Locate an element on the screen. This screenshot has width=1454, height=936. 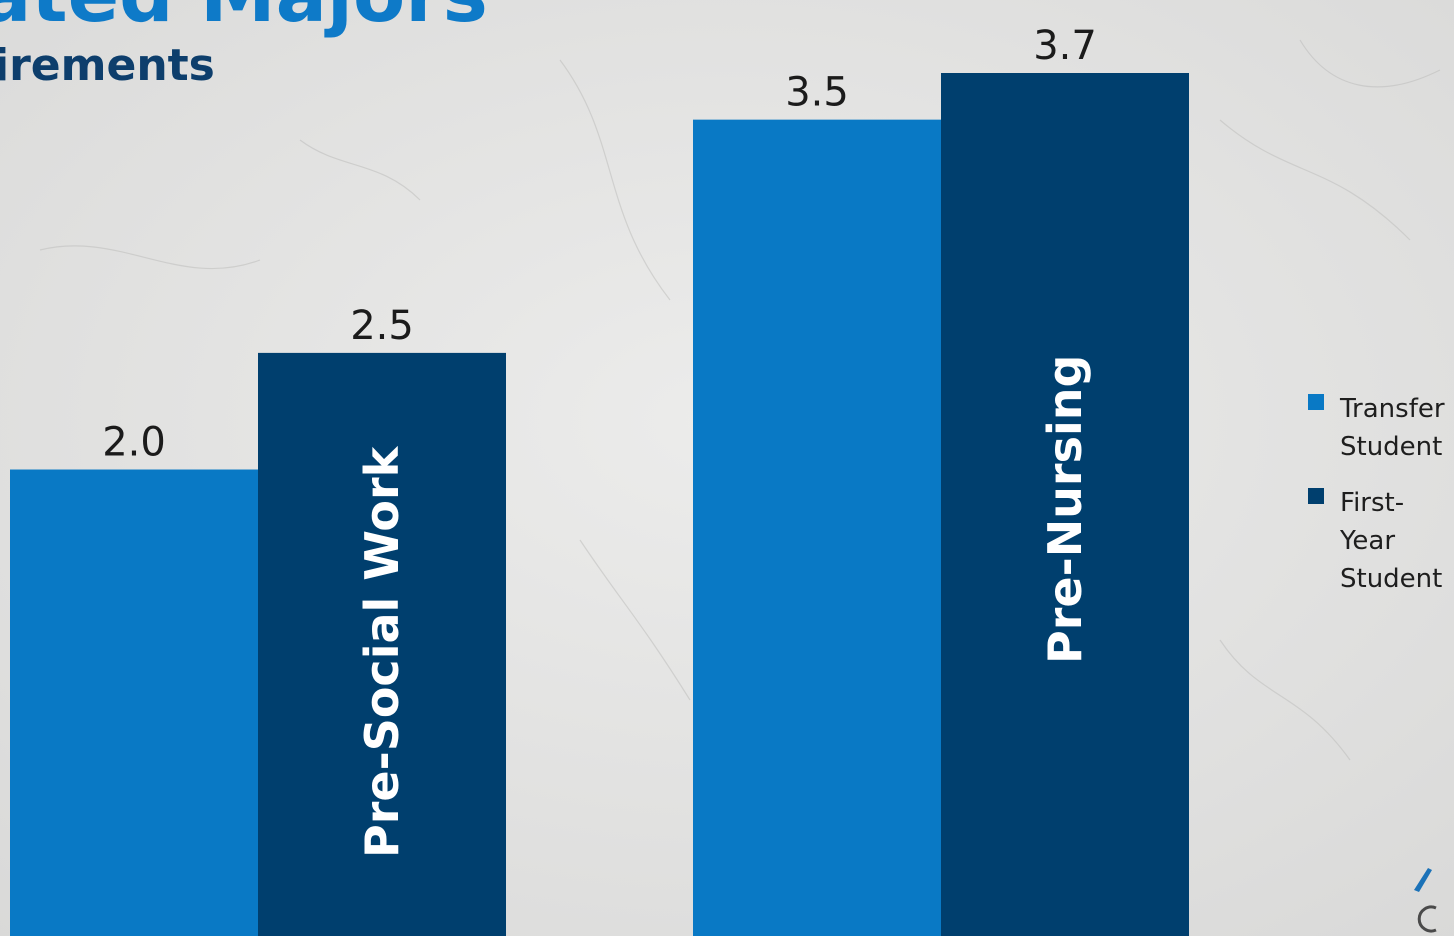
legend-label-transfer-student: Transfer Student is located at coordinates (1392, 428).